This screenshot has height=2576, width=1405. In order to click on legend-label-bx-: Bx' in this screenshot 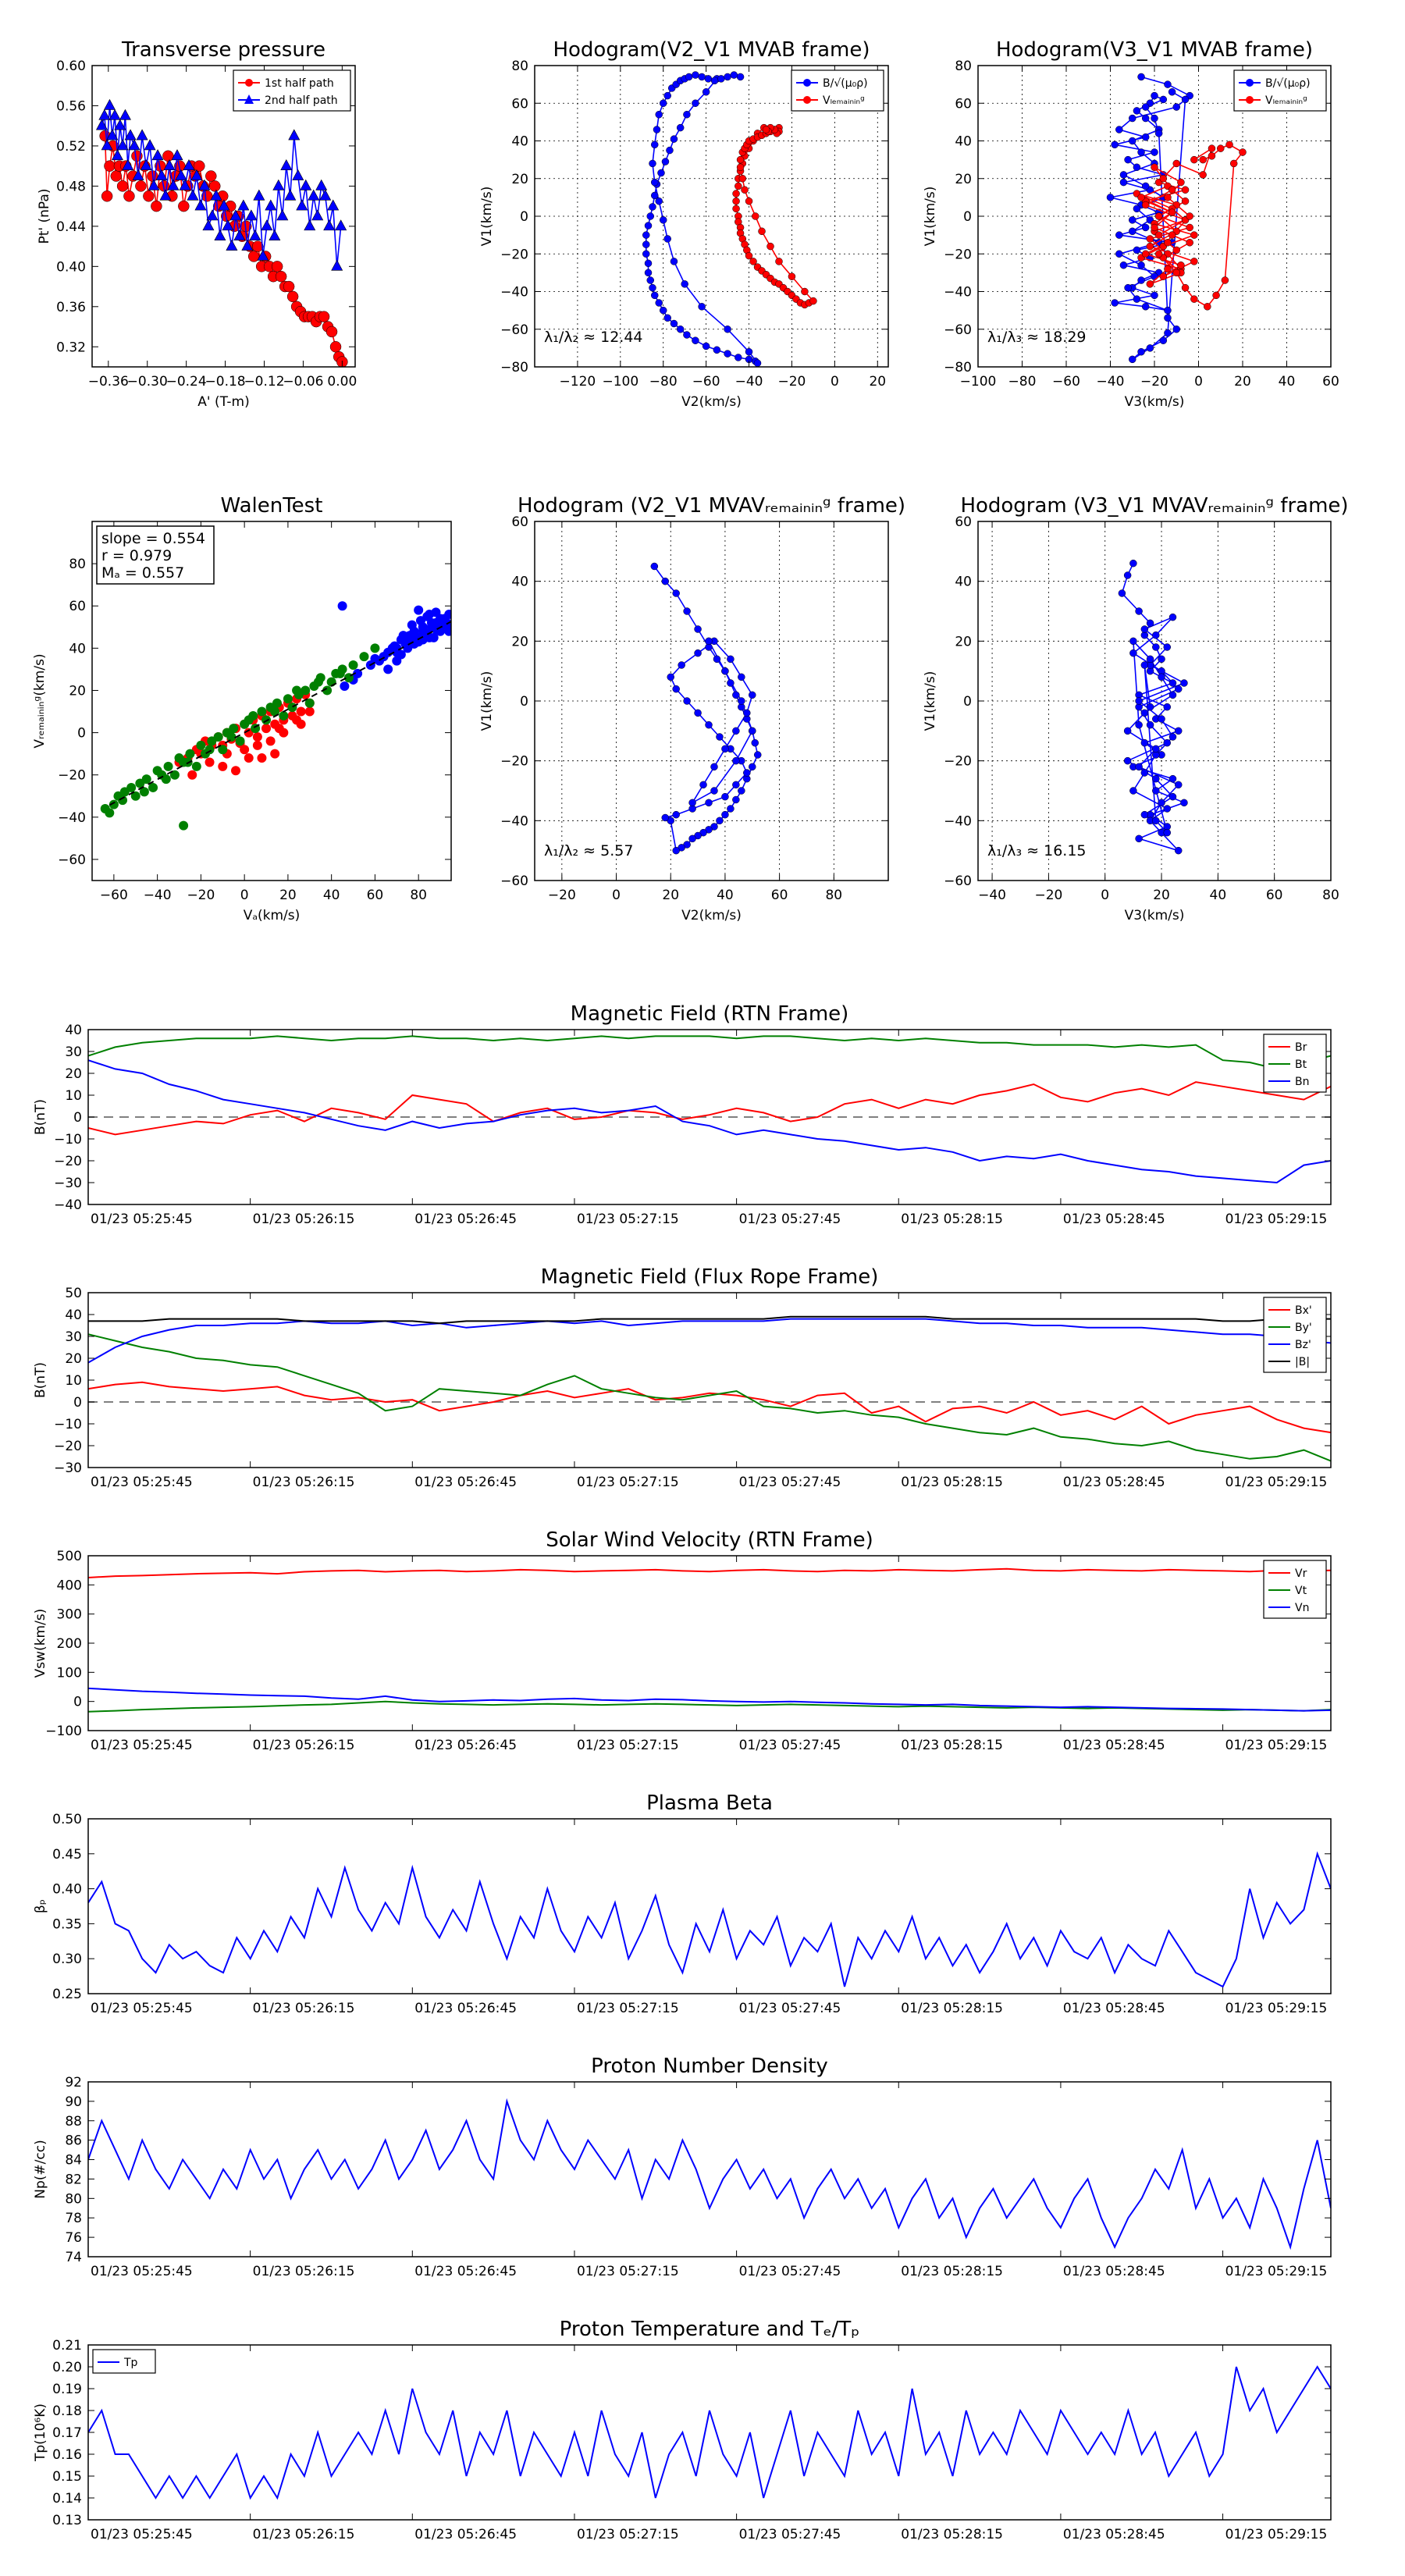, I will do `click(1303, 1310)`.